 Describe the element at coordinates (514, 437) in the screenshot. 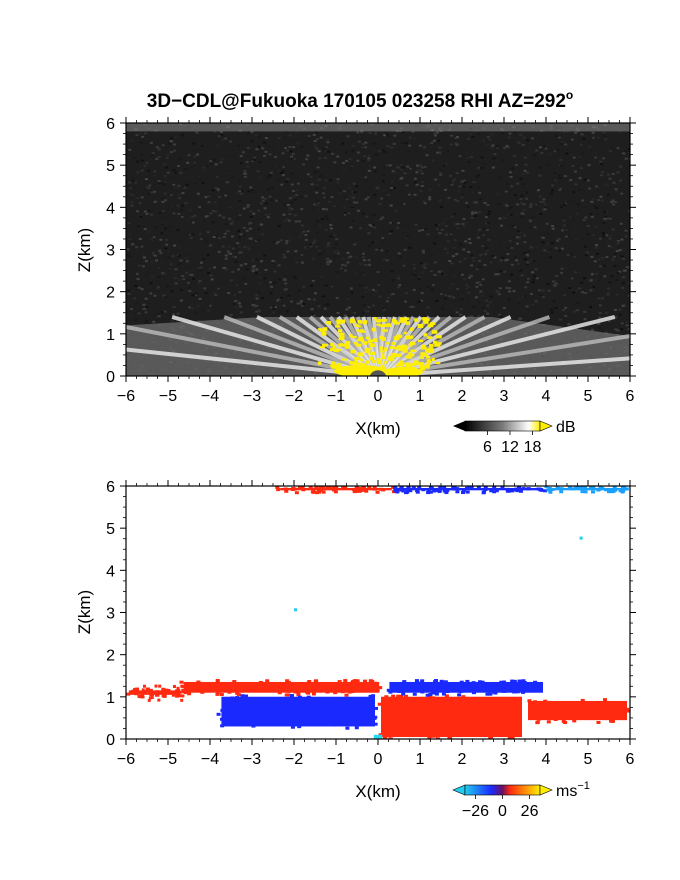

I see `reflectivity-colorbar: 6 12 18 dB` at that location.